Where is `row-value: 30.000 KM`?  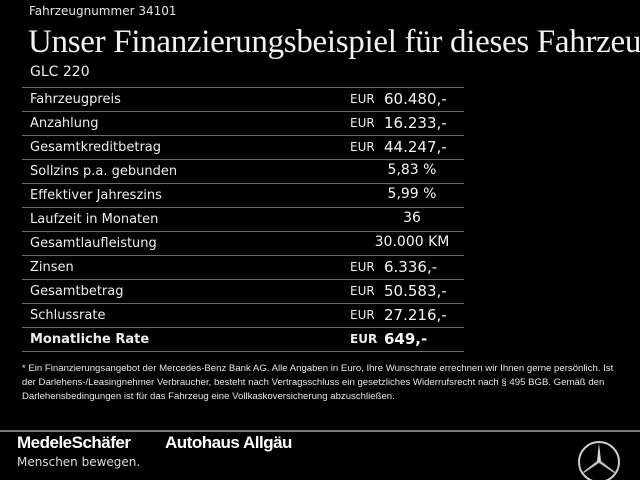 row-value: 30.000 KM is located at coordinates (412, 242).